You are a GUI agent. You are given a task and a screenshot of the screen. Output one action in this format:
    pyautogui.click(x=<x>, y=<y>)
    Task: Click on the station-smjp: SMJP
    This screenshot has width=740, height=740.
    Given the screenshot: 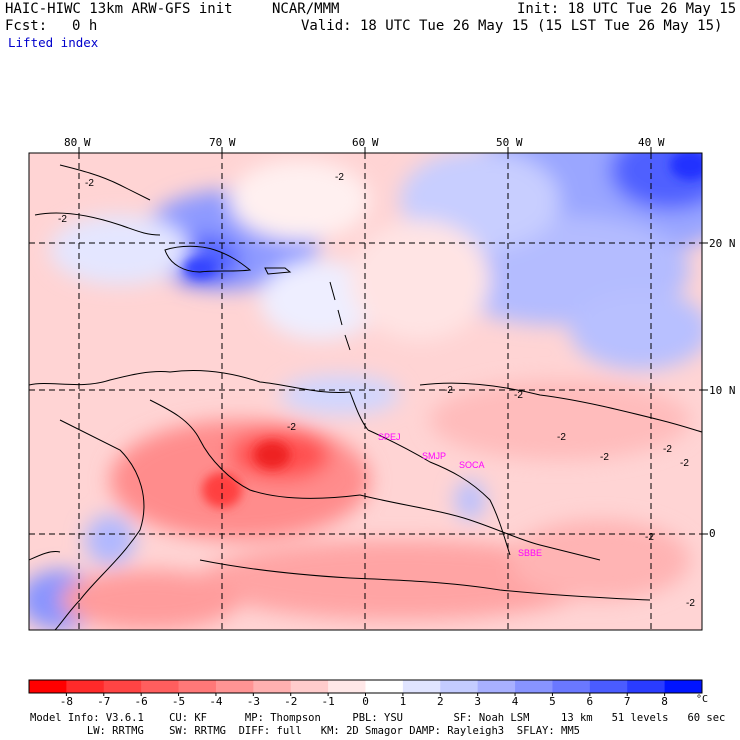 What is the action you would take?
    pyautogui.click(x=434, y=456)
    